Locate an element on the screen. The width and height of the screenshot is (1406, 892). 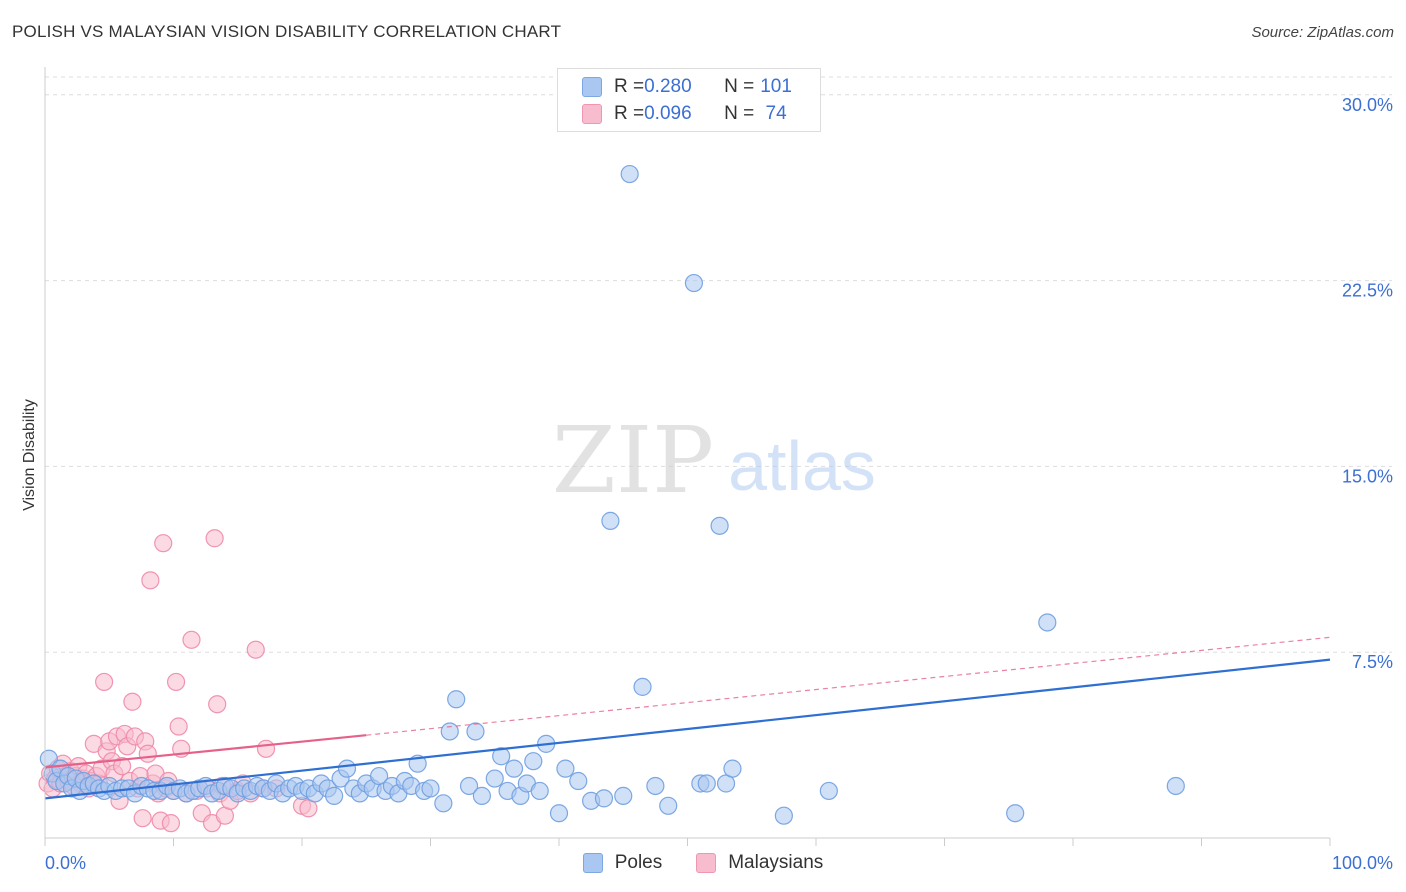
malaysians-n-label: N = is located at coordinates (739, 113).